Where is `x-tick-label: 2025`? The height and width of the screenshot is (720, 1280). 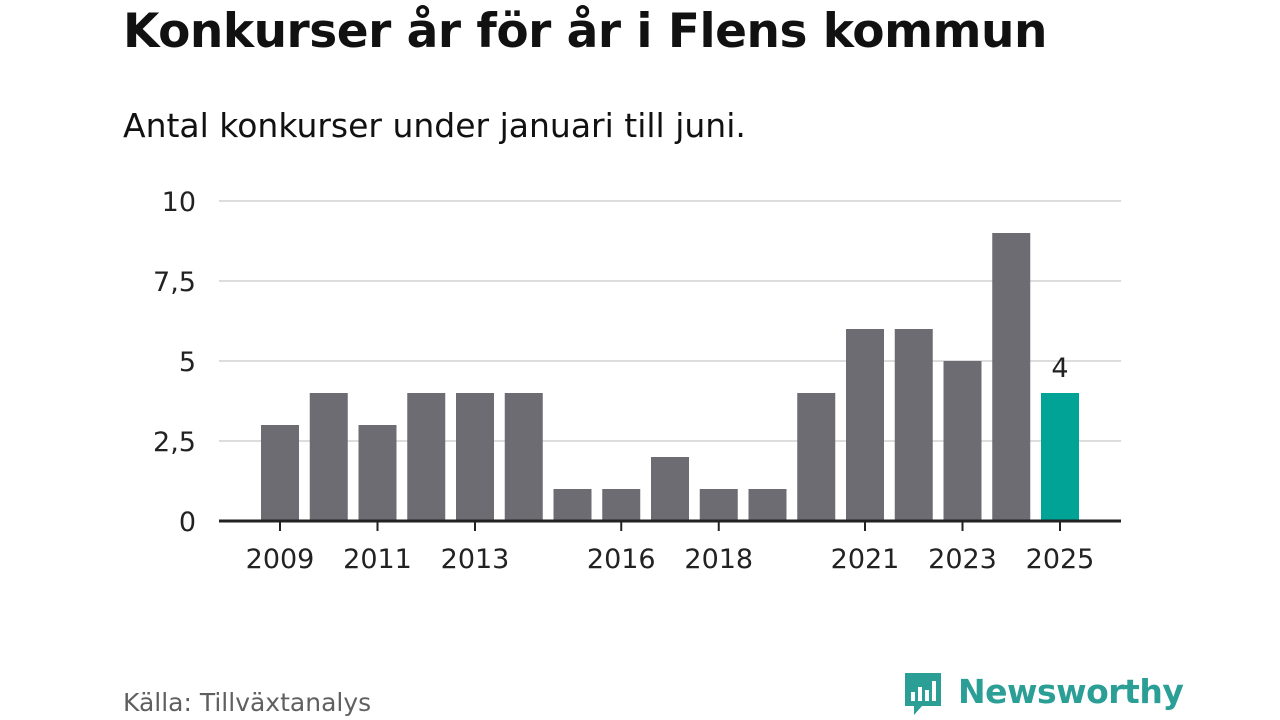
x-tick-label: 2025 is located at coordinates (1060, 559).